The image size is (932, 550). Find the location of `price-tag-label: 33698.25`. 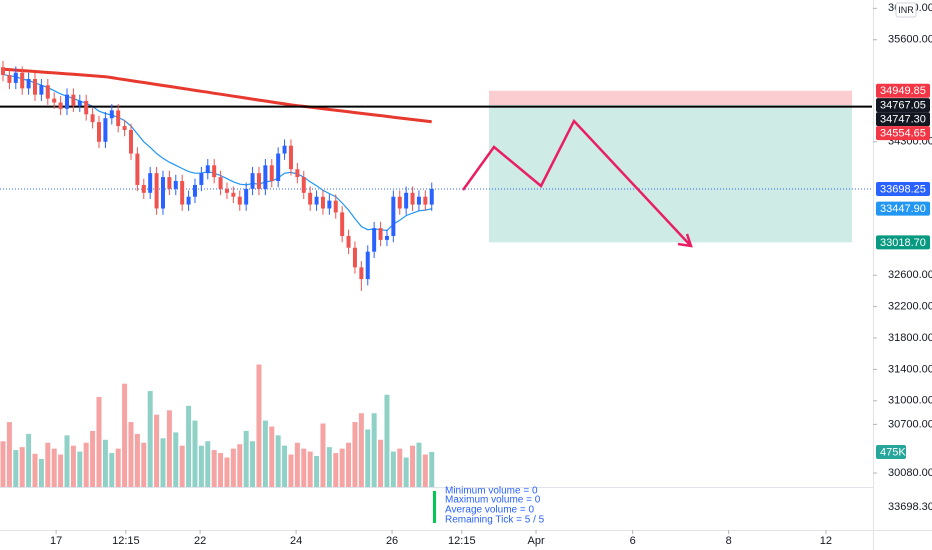

price-tag-label: 33698.25 is located at coordinates (903, 189).